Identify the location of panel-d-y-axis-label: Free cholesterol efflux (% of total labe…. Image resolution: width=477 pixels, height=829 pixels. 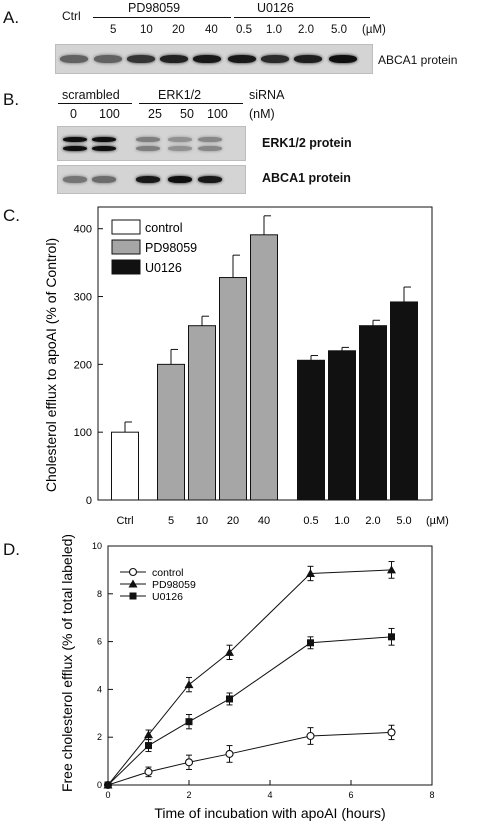
(67, 663).